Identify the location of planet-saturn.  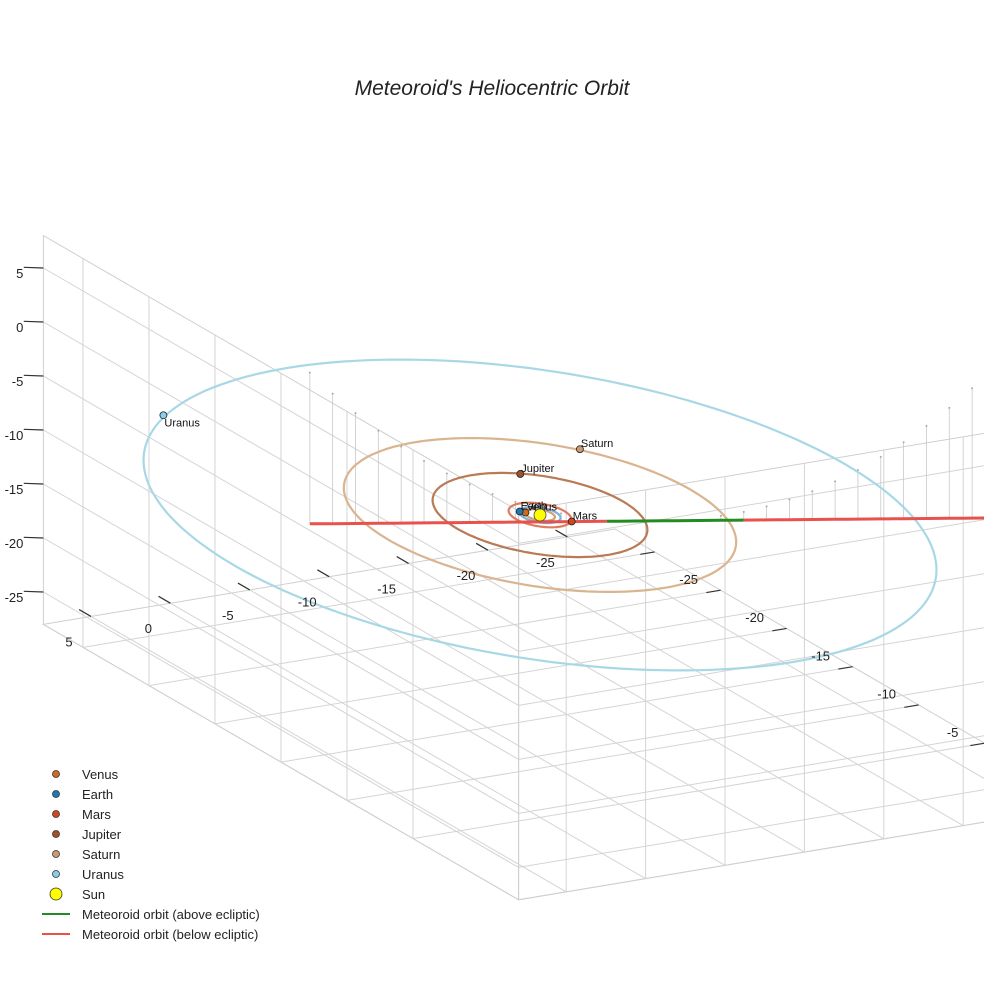
(580, 449).